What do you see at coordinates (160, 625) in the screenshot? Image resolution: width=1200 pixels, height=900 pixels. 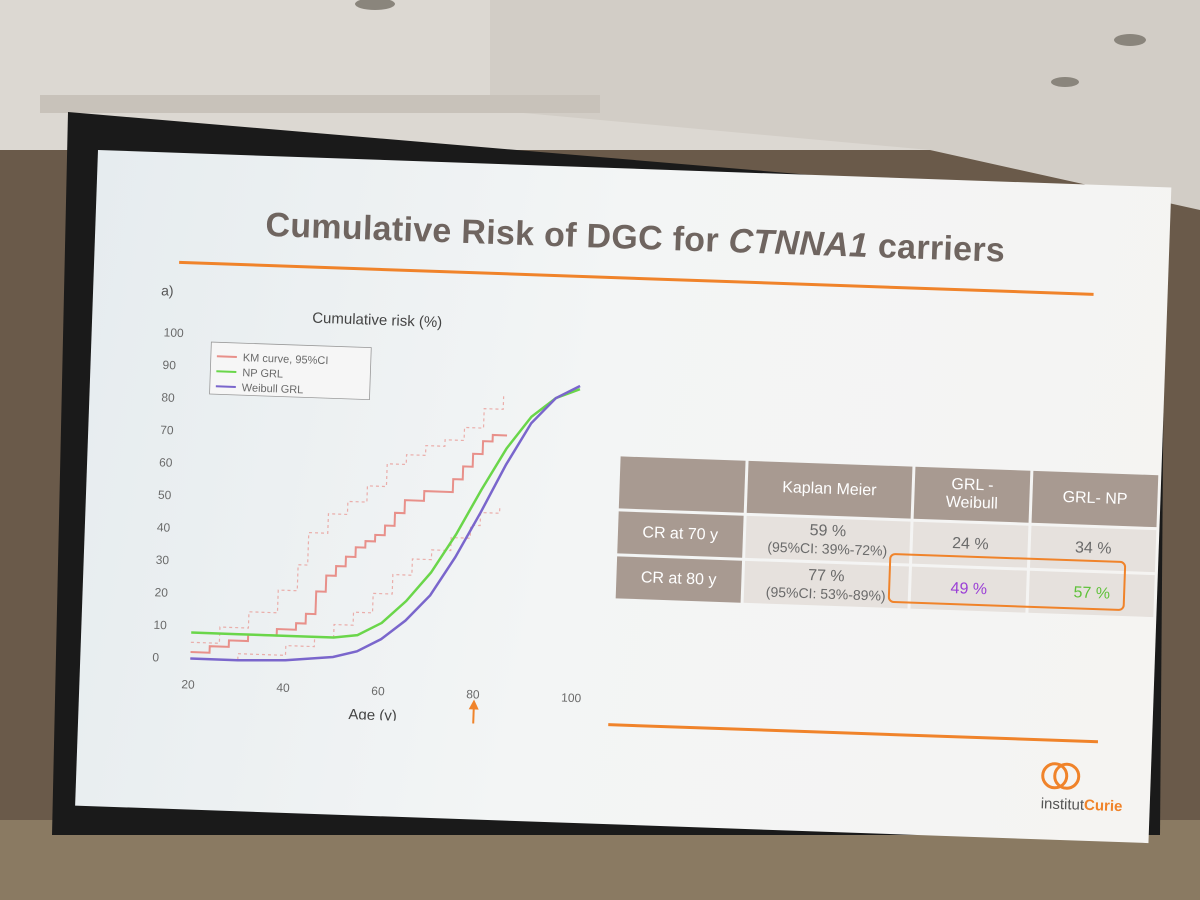 I see `y-tick-label: 10` at bounding box center [160, 625].